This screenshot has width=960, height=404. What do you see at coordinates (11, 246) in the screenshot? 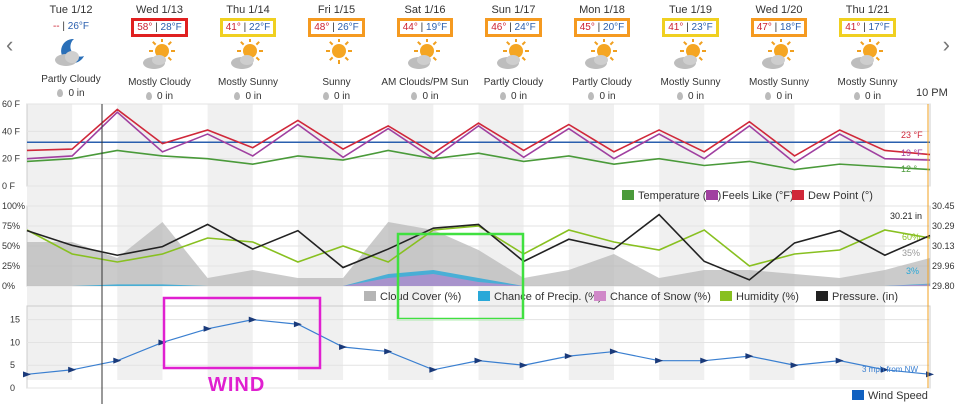
I see `y-tick-label: 50%` at bounding box center [11, 246].